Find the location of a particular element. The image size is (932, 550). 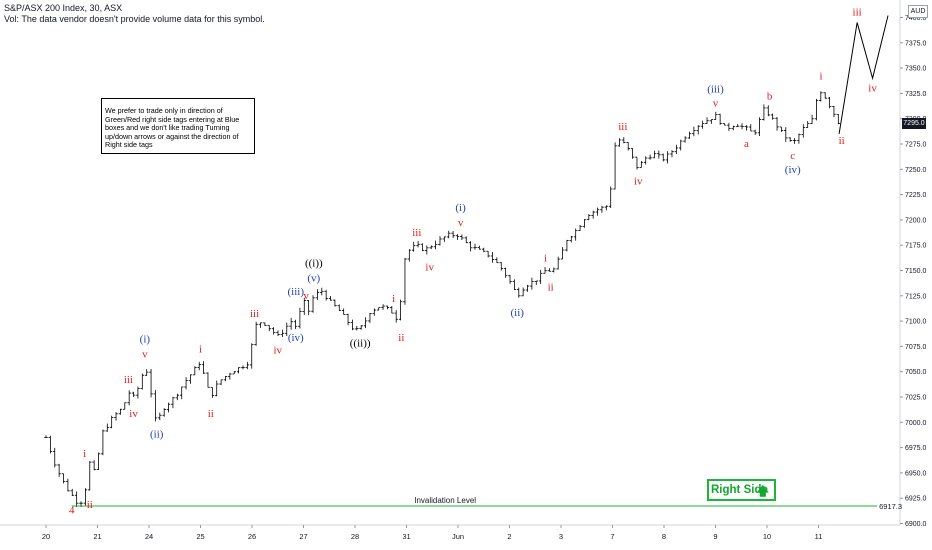

wave-label: b is located at coordinates (770, 97).